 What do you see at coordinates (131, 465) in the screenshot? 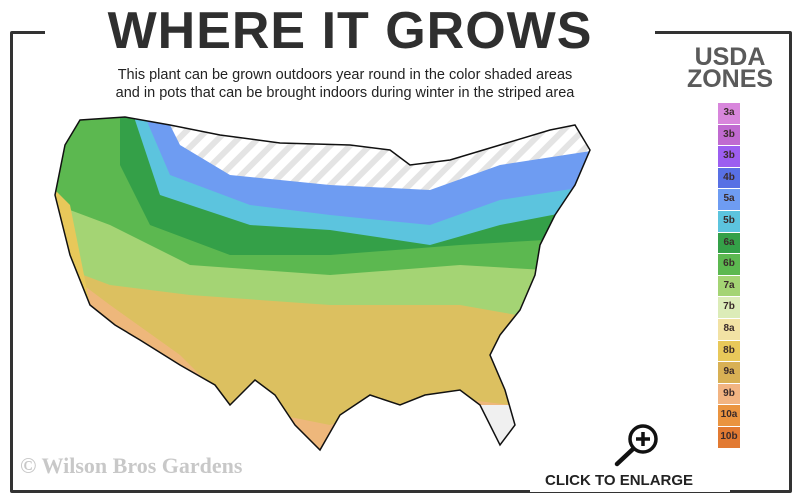
I see `watermark: © Wilson Bros Gardens` at bounding box center [131, 465].